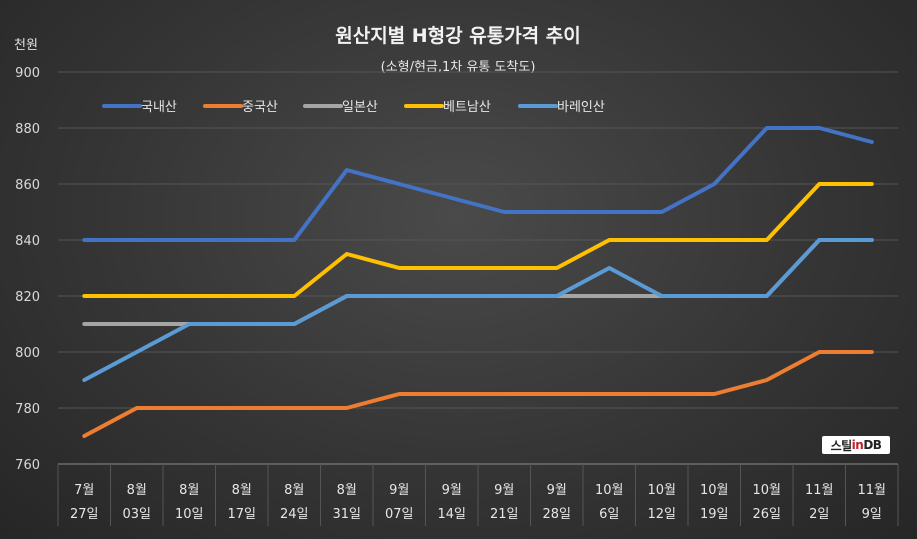  I want to click on x-tick-label-day: 17일, so click(241, 514).